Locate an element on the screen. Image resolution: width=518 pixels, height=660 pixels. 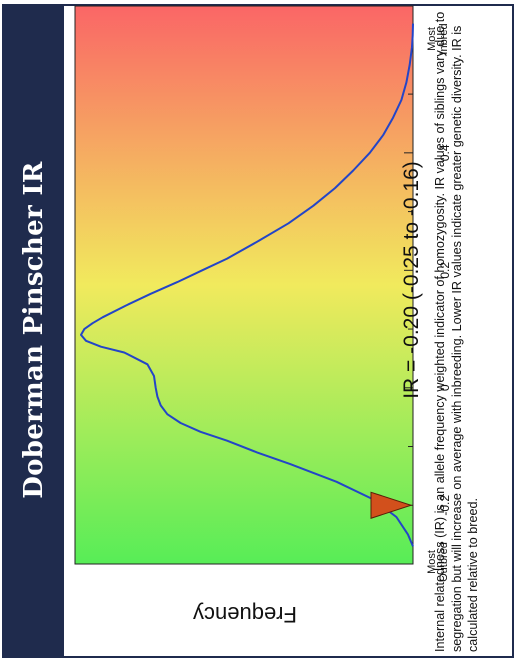
ir-value-label: IR = -0.20 (-0.25 to -0.16) is located at coordinates (411, 280).